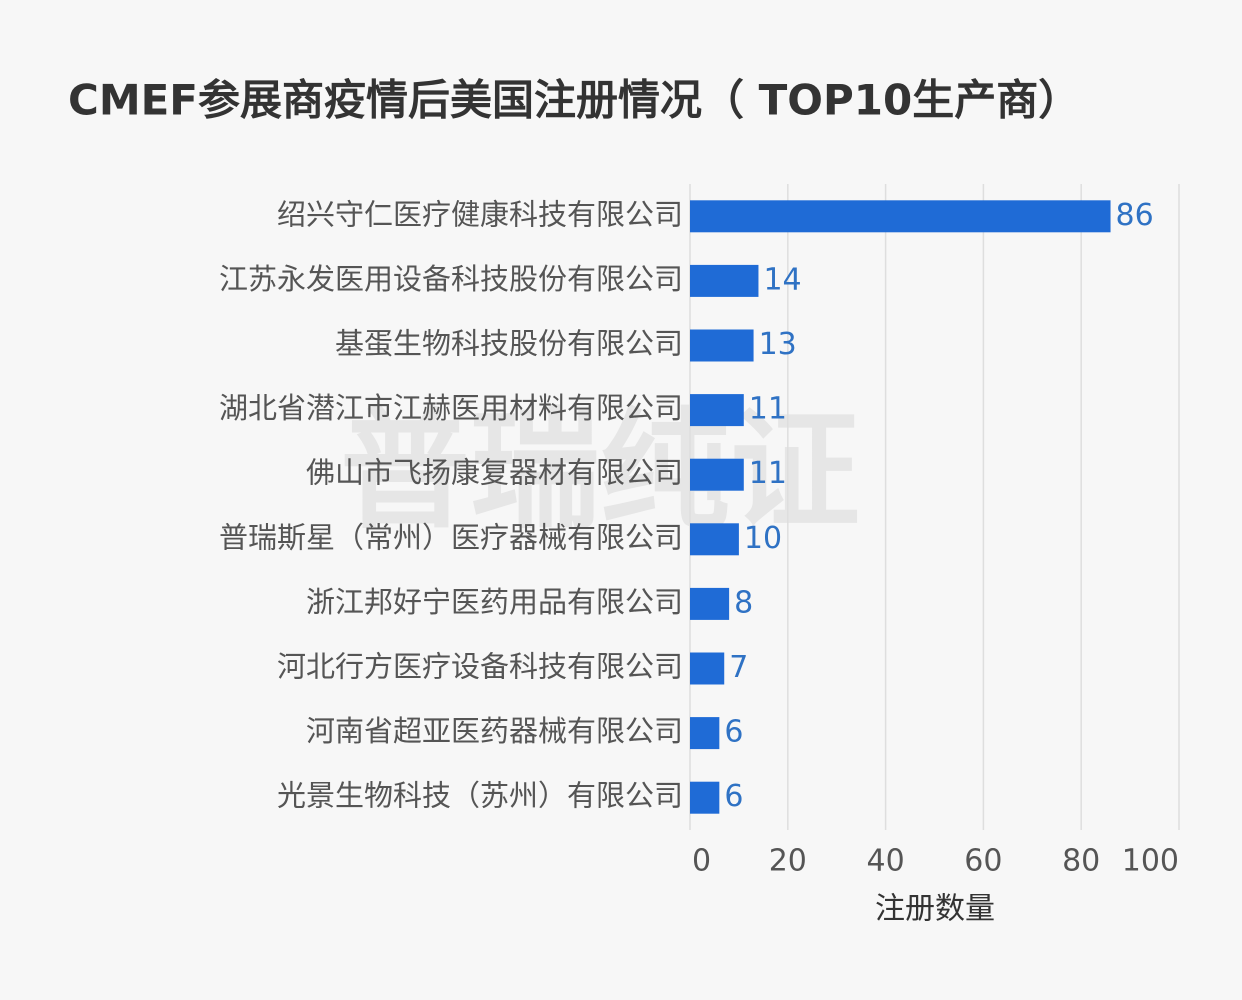 The width and height of the screenshot is (1242, 1000). I want to click on x-tick-label: 100, so click(1150, 861).